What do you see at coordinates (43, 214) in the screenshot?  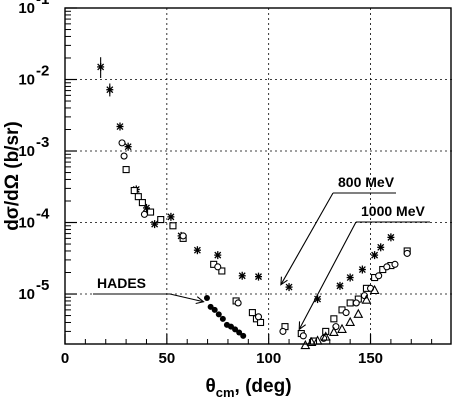 I see `y-tick-exponent: -4` at bounding box center [43, 214].